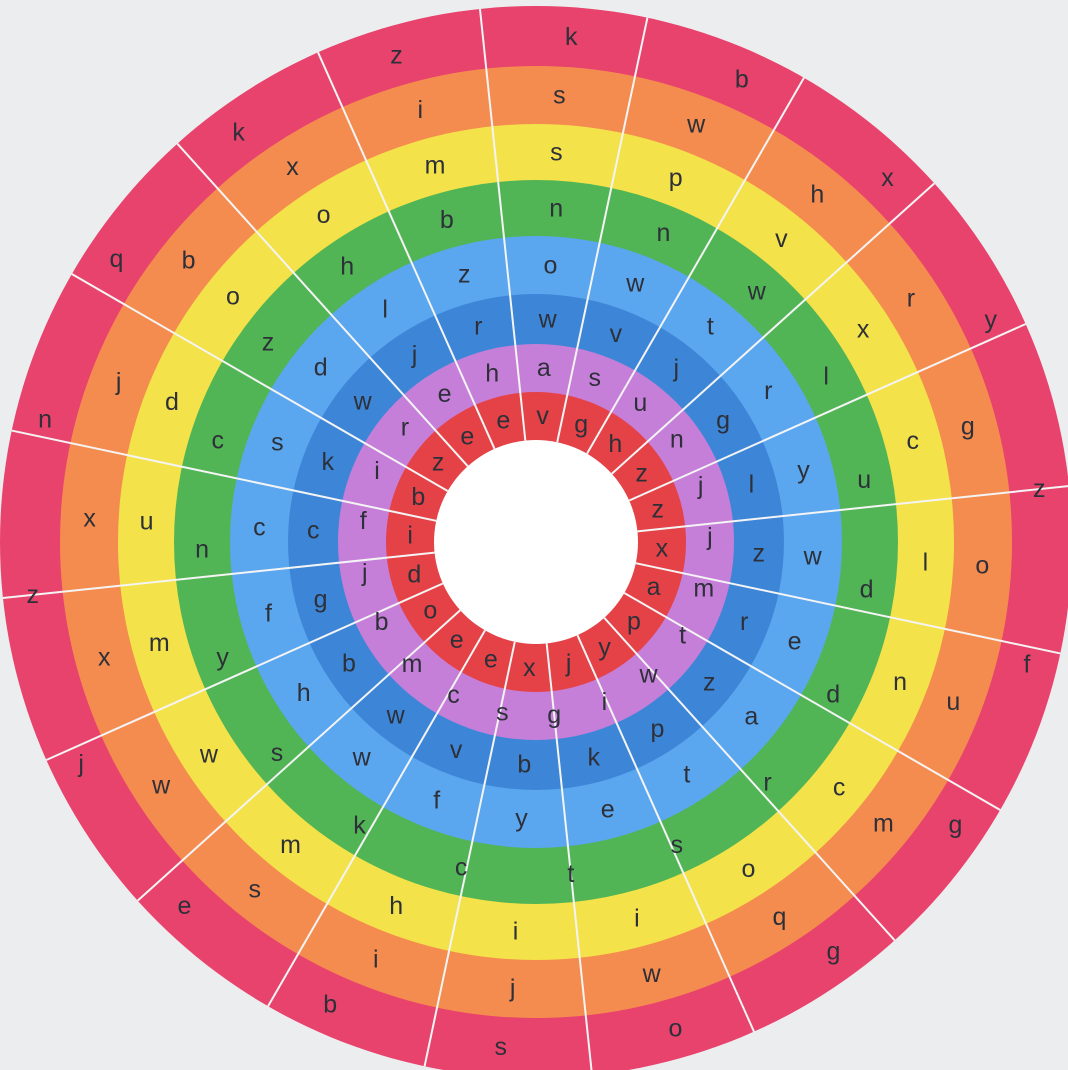 The image size is (1068, 1070). I want to click on ring-5-letter: s, so click(277, 753).